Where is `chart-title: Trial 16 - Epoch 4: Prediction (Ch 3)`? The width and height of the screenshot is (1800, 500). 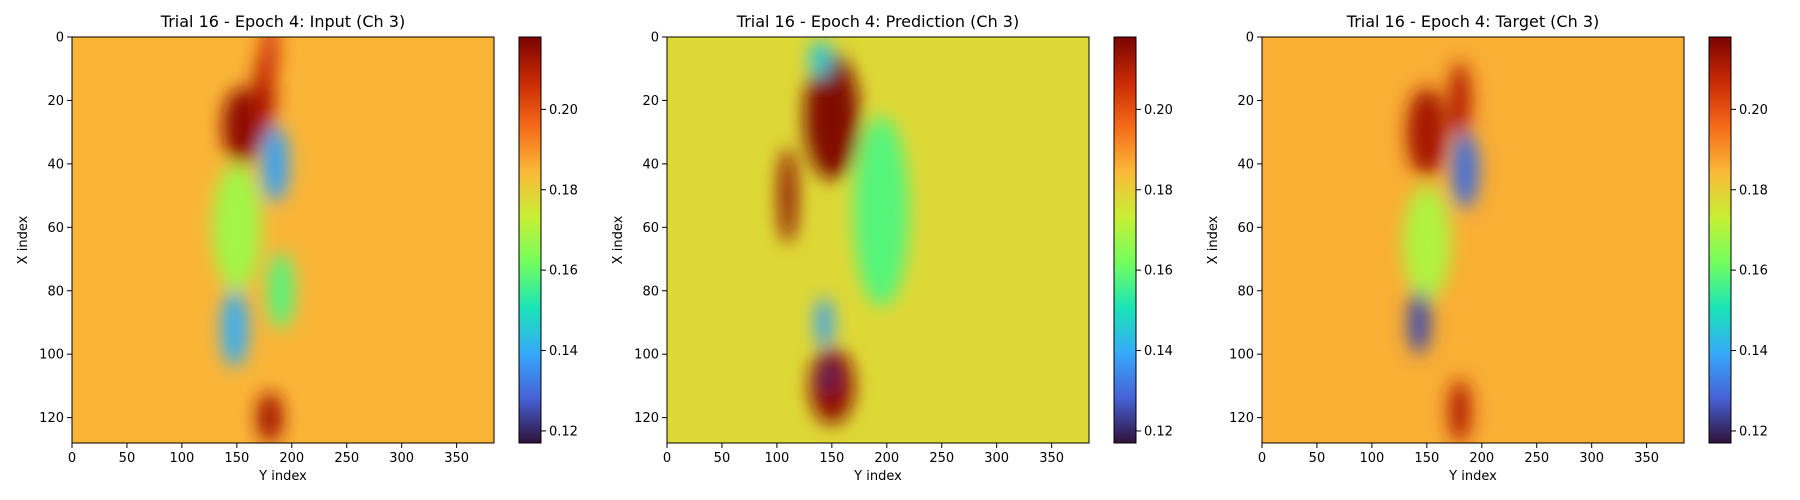 chart-title: Trial 16 - Epoch 4: Prediction (Ch 3) is located at coordinates (877, 21).